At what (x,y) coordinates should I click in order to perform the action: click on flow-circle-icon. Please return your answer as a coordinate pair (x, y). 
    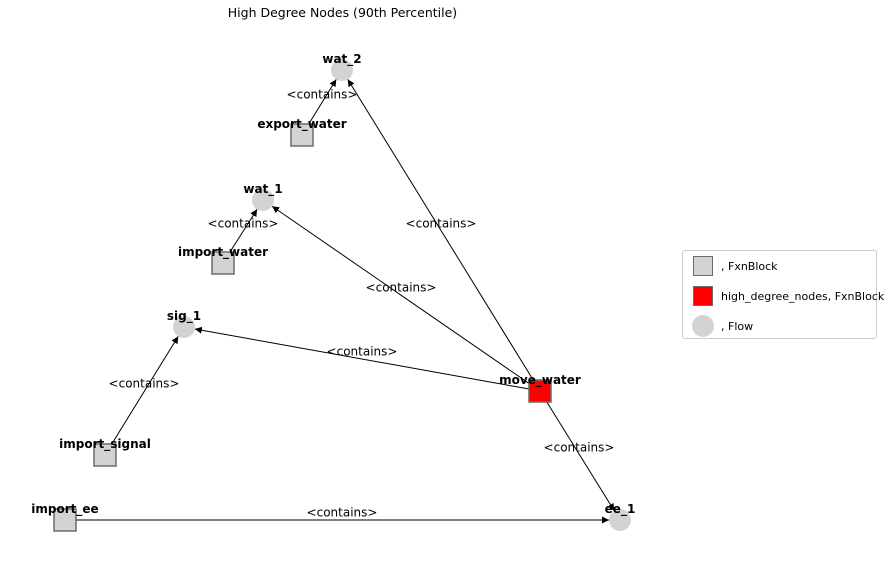
    Looking at the image, I should click on (703, 326).